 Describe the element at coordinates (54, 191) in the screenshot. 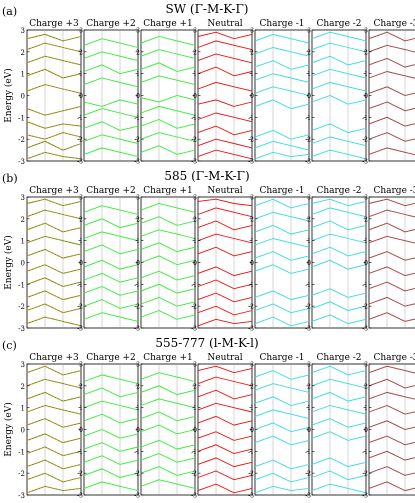

I see `column-header: Charge +3` at that location.